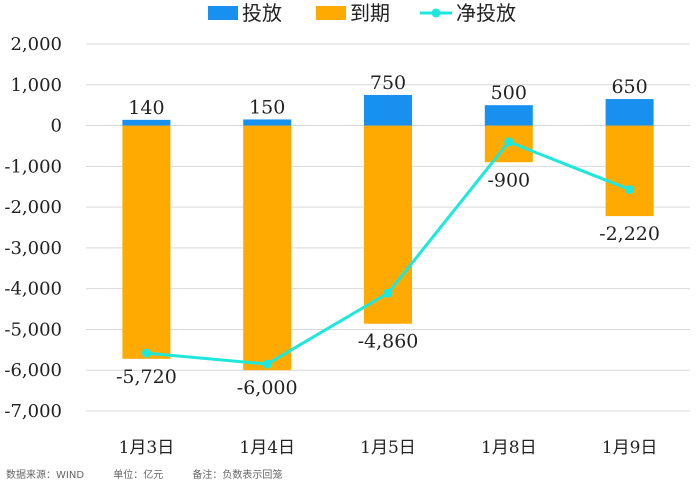 Image resolution: width=700 pixels, height=483 pixels. I want to click on sign-note: 备注：负数表示回笼, so click(237, 475).